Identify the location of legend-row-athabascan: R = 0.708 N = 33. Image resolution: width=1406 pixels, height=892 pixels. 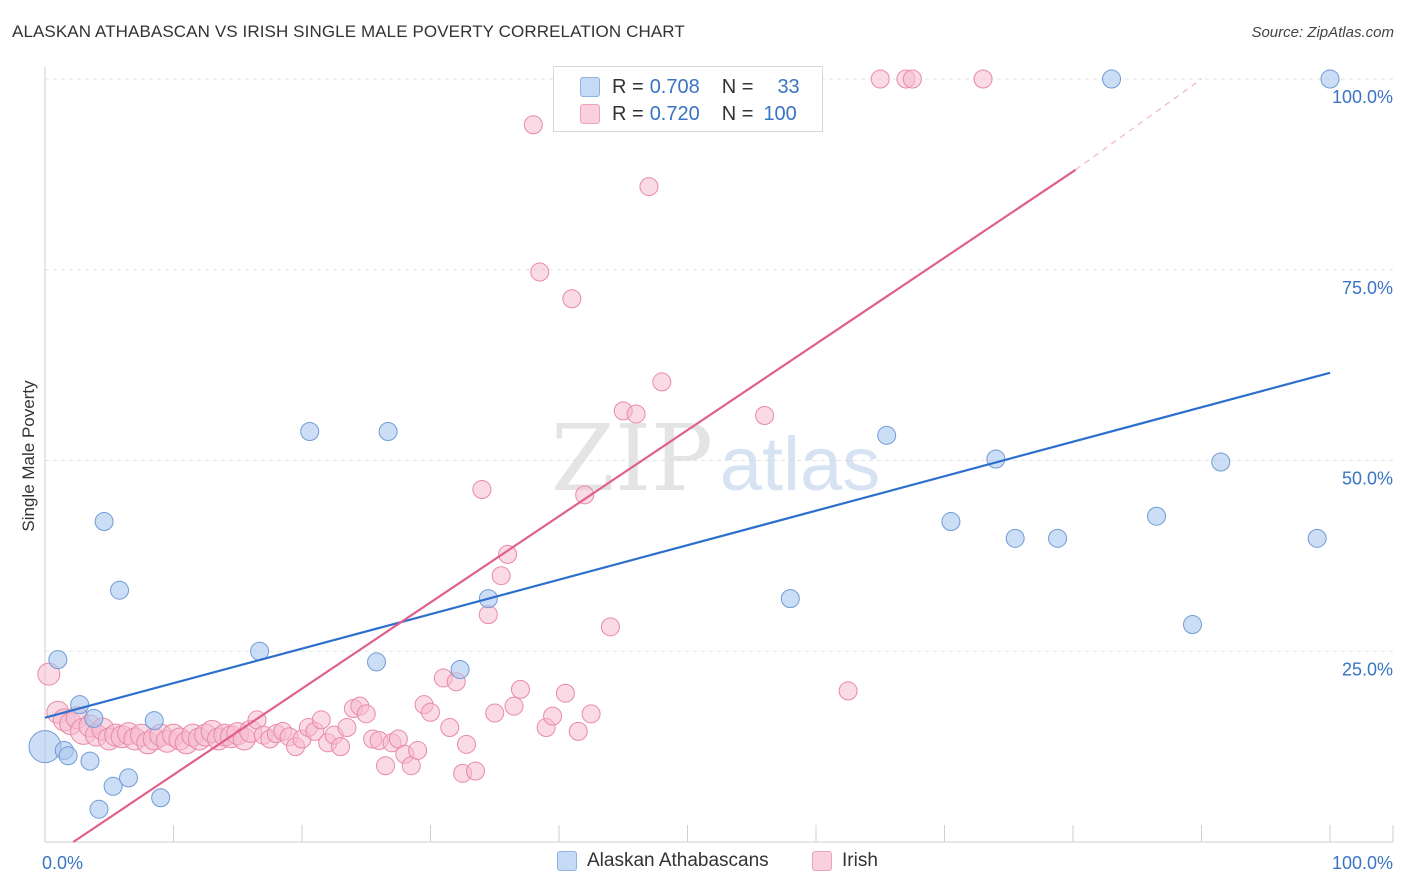
(690, 87).